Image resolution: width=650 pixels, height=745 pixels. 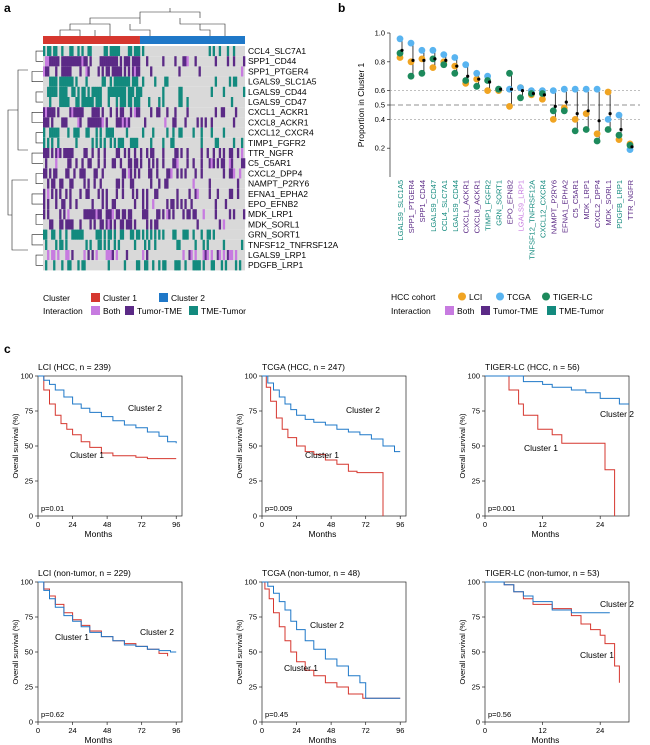 I want to click on interaction-legend-title: Interaction, so click(x=63, y=311).